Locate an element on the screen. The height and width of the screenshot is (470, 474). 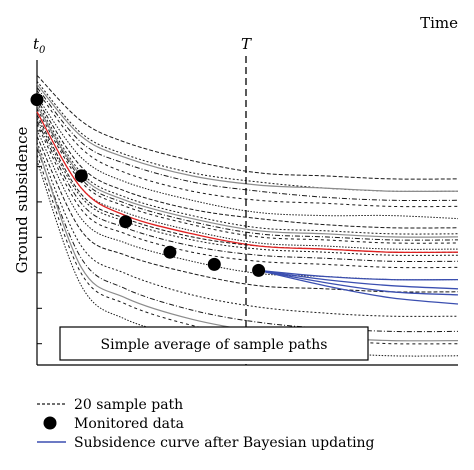
annotation-frame is located at coordinates (214, 343).